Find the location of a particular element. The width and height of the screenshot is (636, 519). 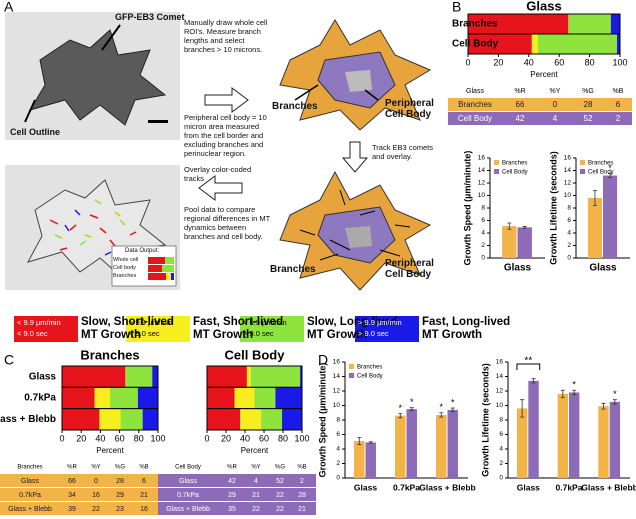

table-cell: Glass + Blebb is located at coordinates (30, 509).